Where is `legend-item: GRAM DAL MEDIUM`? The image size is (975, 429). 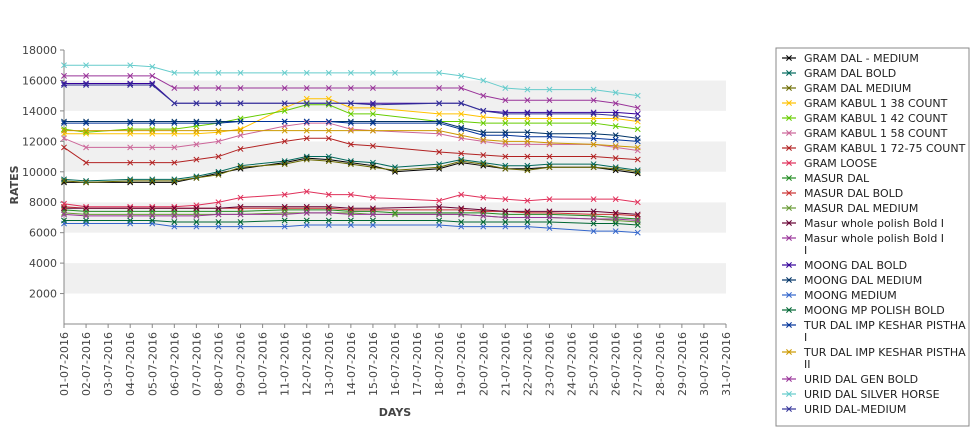
legend-item: GRAM DAL MEDIUM is located at coordinates (846, 88).